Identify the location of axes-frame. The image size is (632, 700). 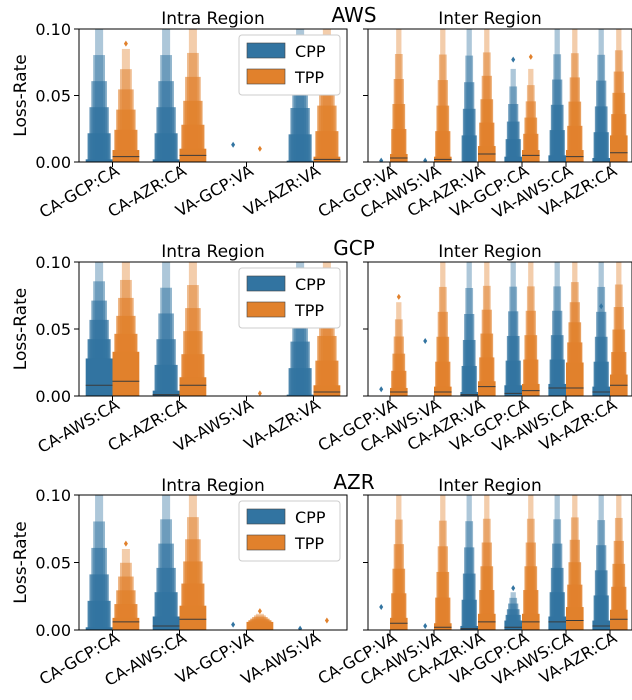
(499, 562).